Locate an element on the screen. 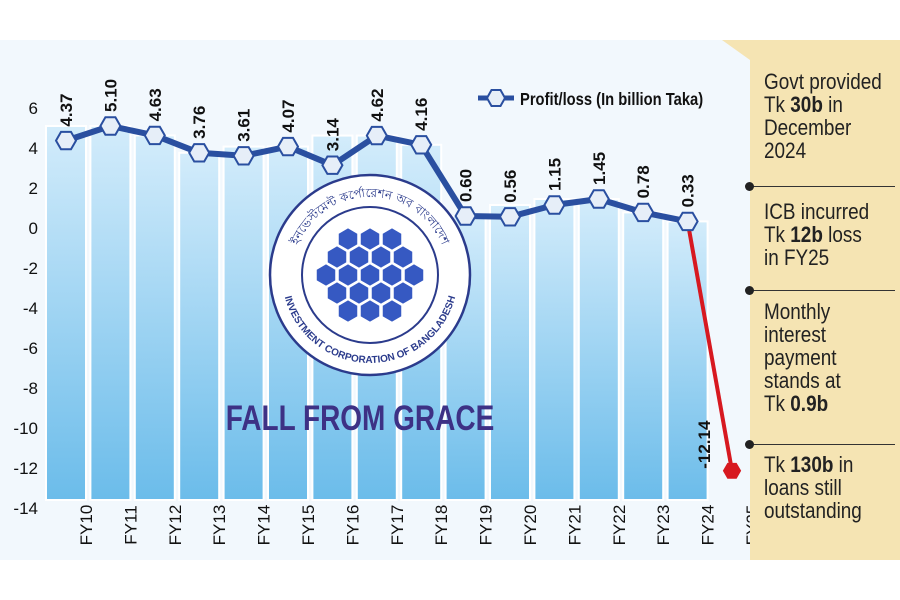 Image resolution: width=900 pixels, height=600 pixels. fact-line: payment is located at coordinates (800, 357).